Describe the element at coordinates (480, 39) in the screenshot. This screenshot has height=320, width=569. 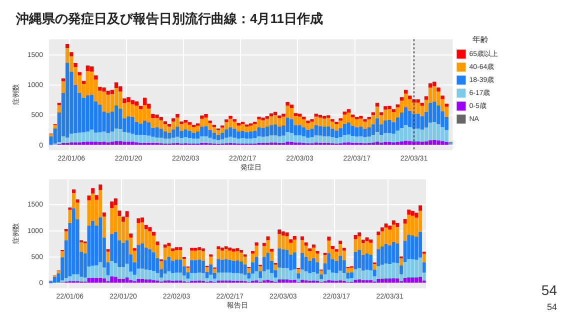
I see `legend-title: 年齢` at that location.